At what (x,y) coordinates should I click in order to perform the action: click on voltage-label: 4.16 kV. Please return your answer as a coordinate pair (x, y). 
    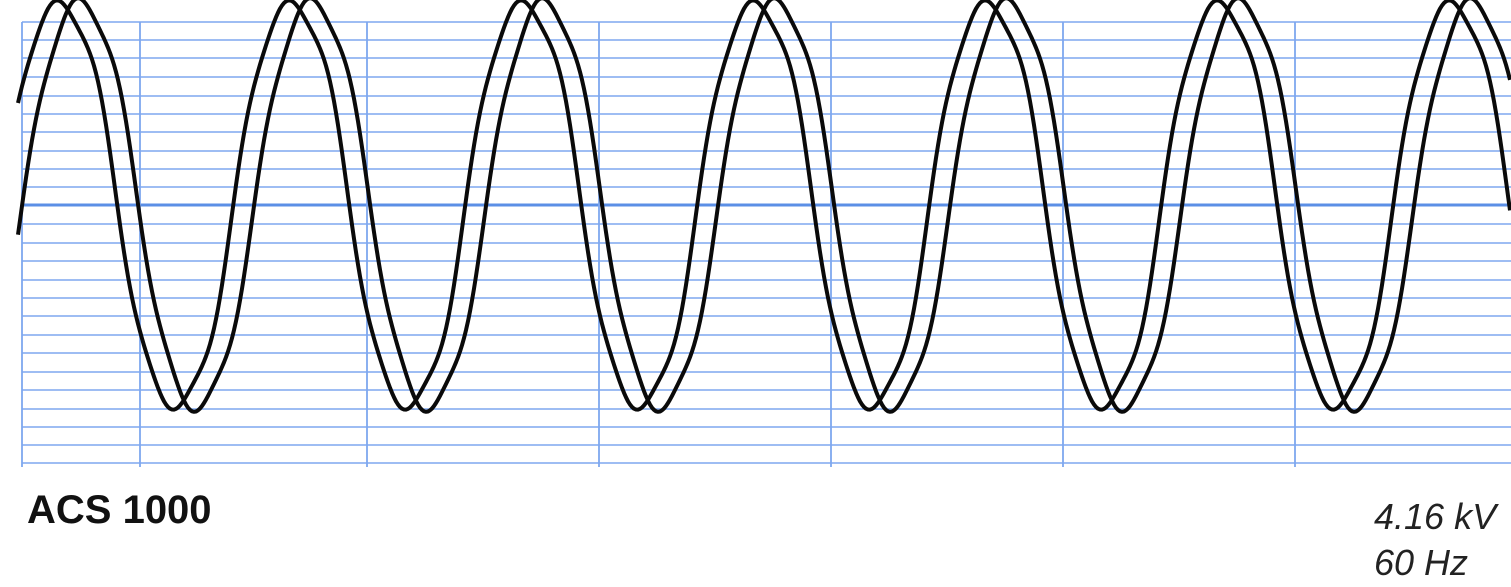
    Looking at the image, I should click on (1435, 516).